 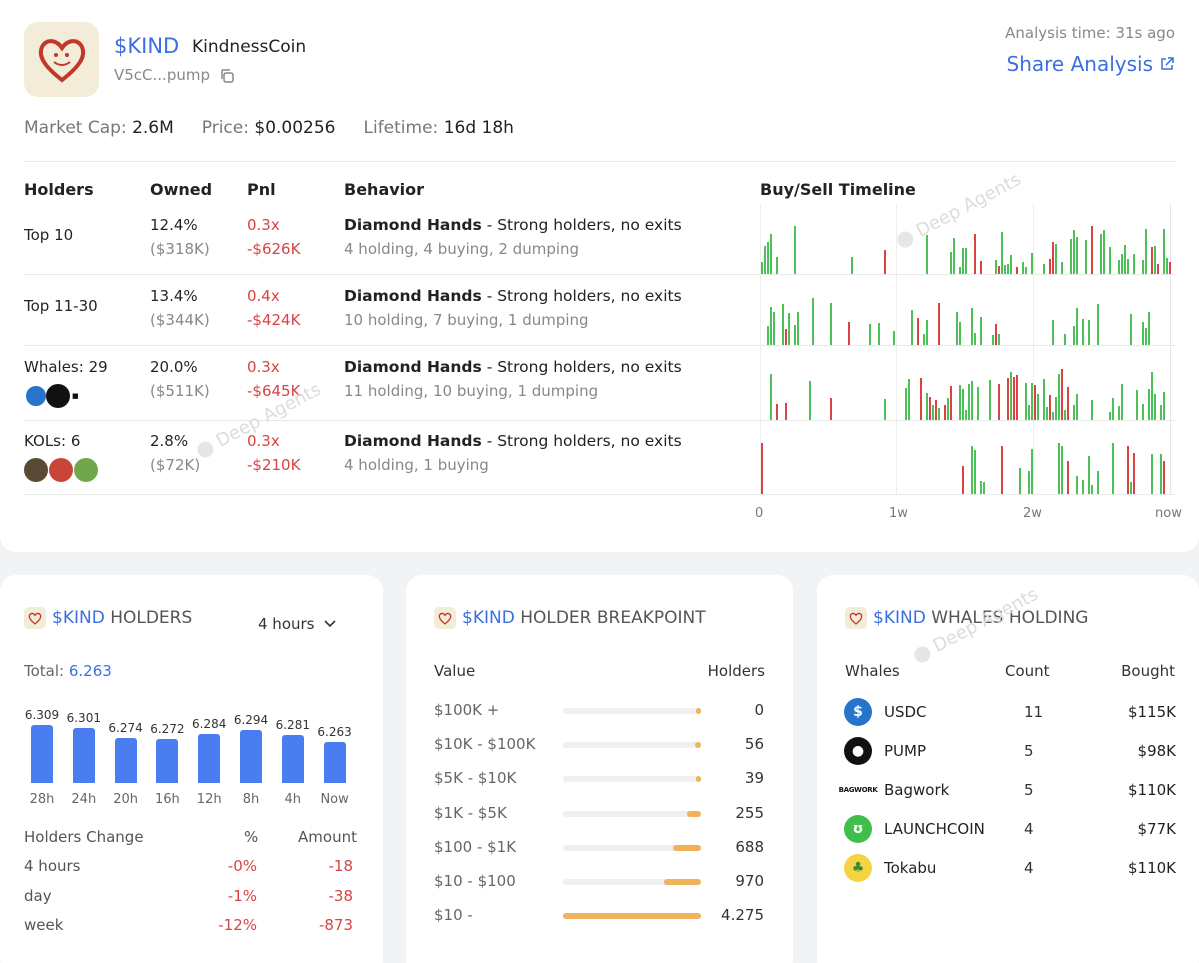 I want to click on whale-name: USDC, so click(x=905, y=712).